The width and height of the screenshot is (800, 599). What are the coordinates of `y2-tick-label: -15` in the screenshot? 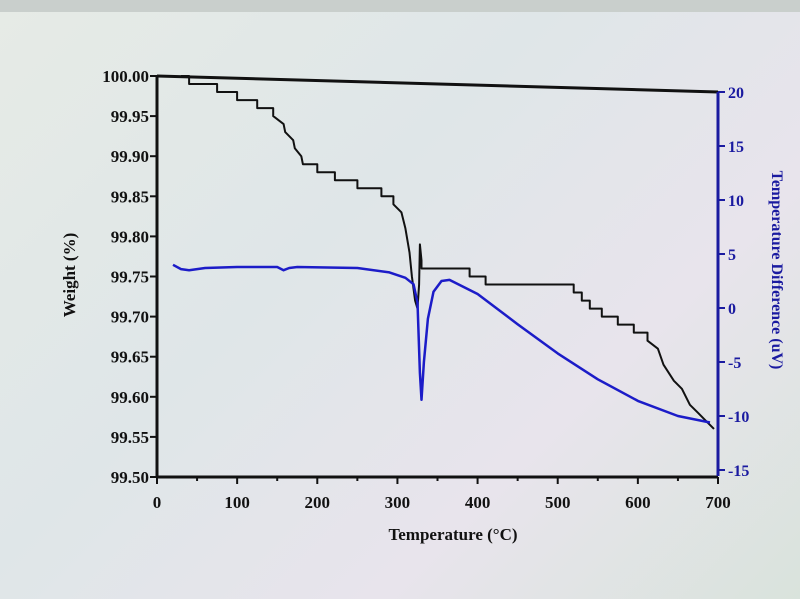 It's located at (738, 471).